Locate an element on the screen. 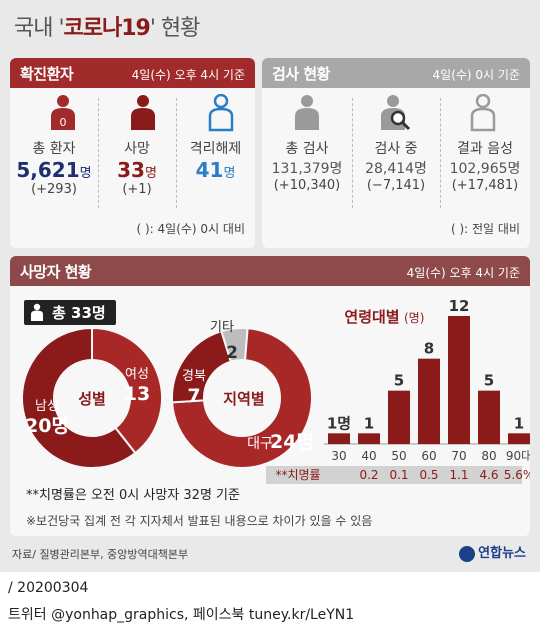 This screenshot has height=641, width=540. other-region-label: 기타 is located at coordinates (222, 327).